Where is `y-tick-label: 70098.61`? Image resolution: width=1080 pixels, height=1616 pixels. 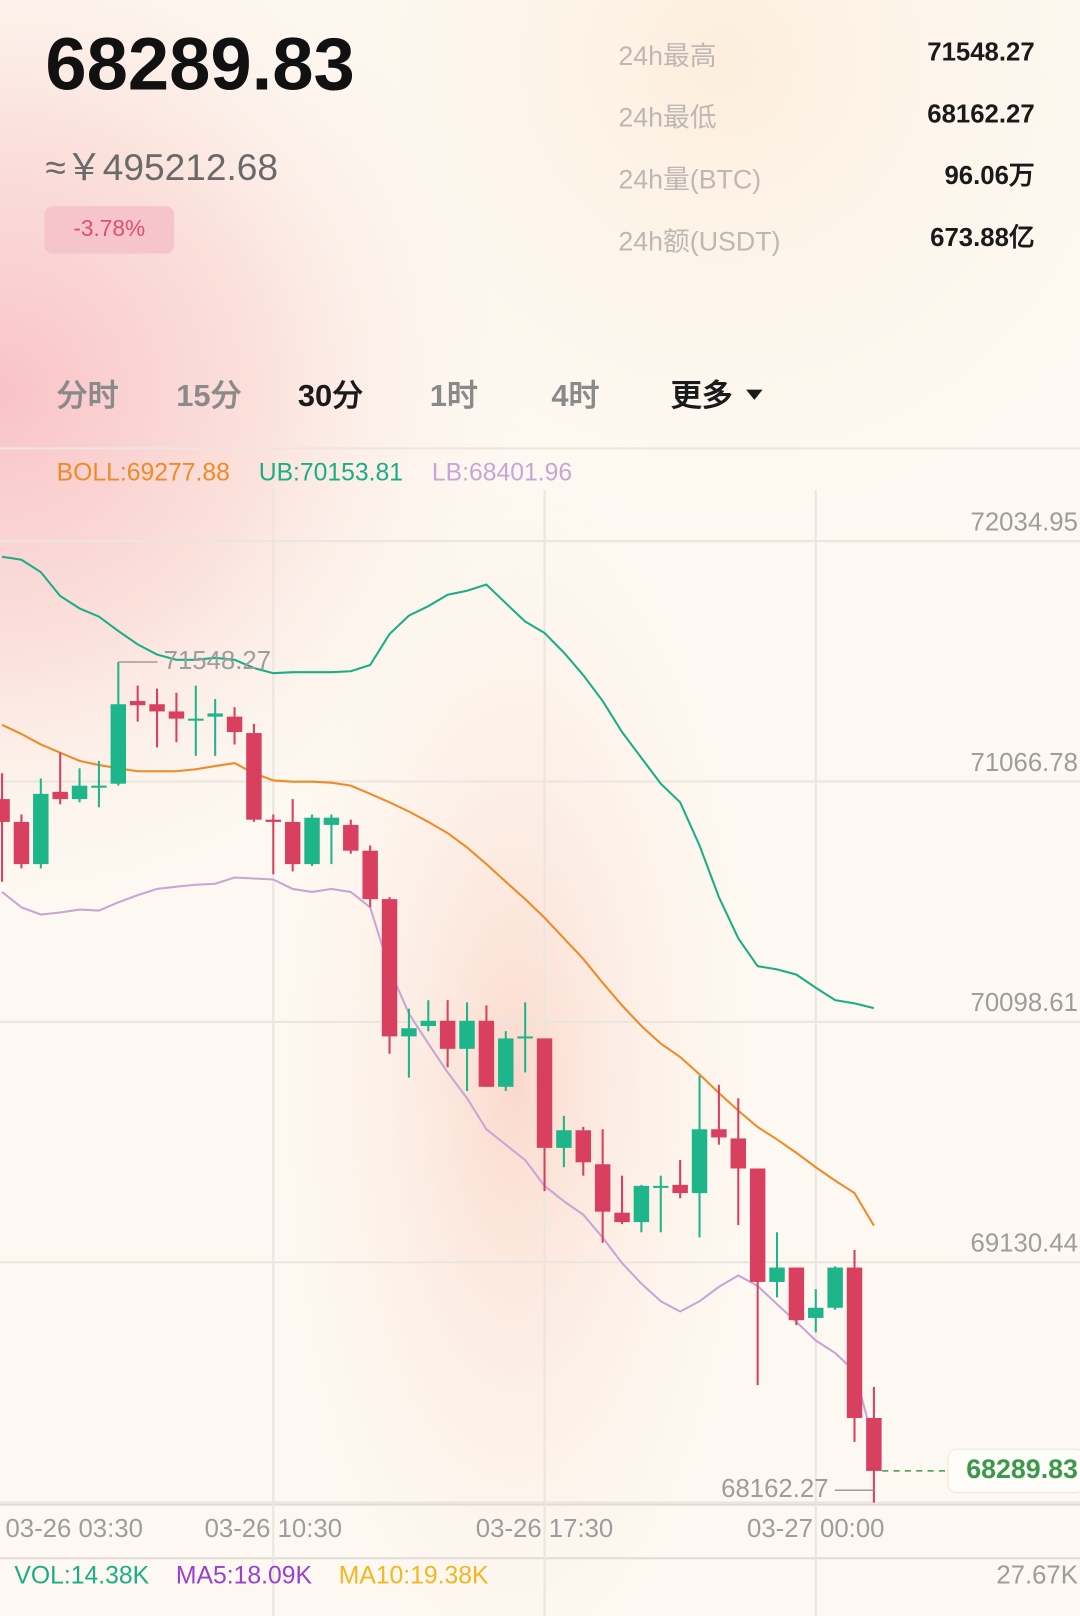
y-tick-label: 70098.61 is located at coordinates (1024, 1003).